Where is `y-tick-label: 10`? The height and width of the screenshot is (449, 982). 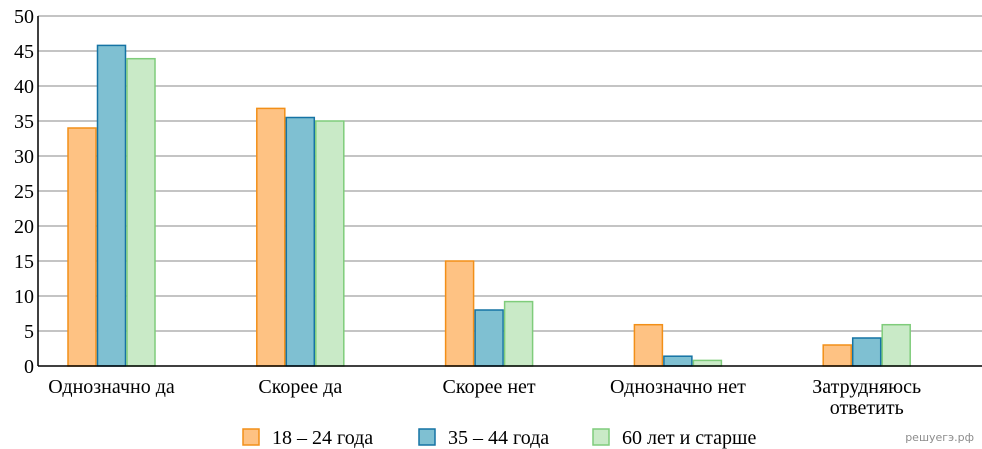
y-tick-label: 10 is located at coordinates (24, 297).